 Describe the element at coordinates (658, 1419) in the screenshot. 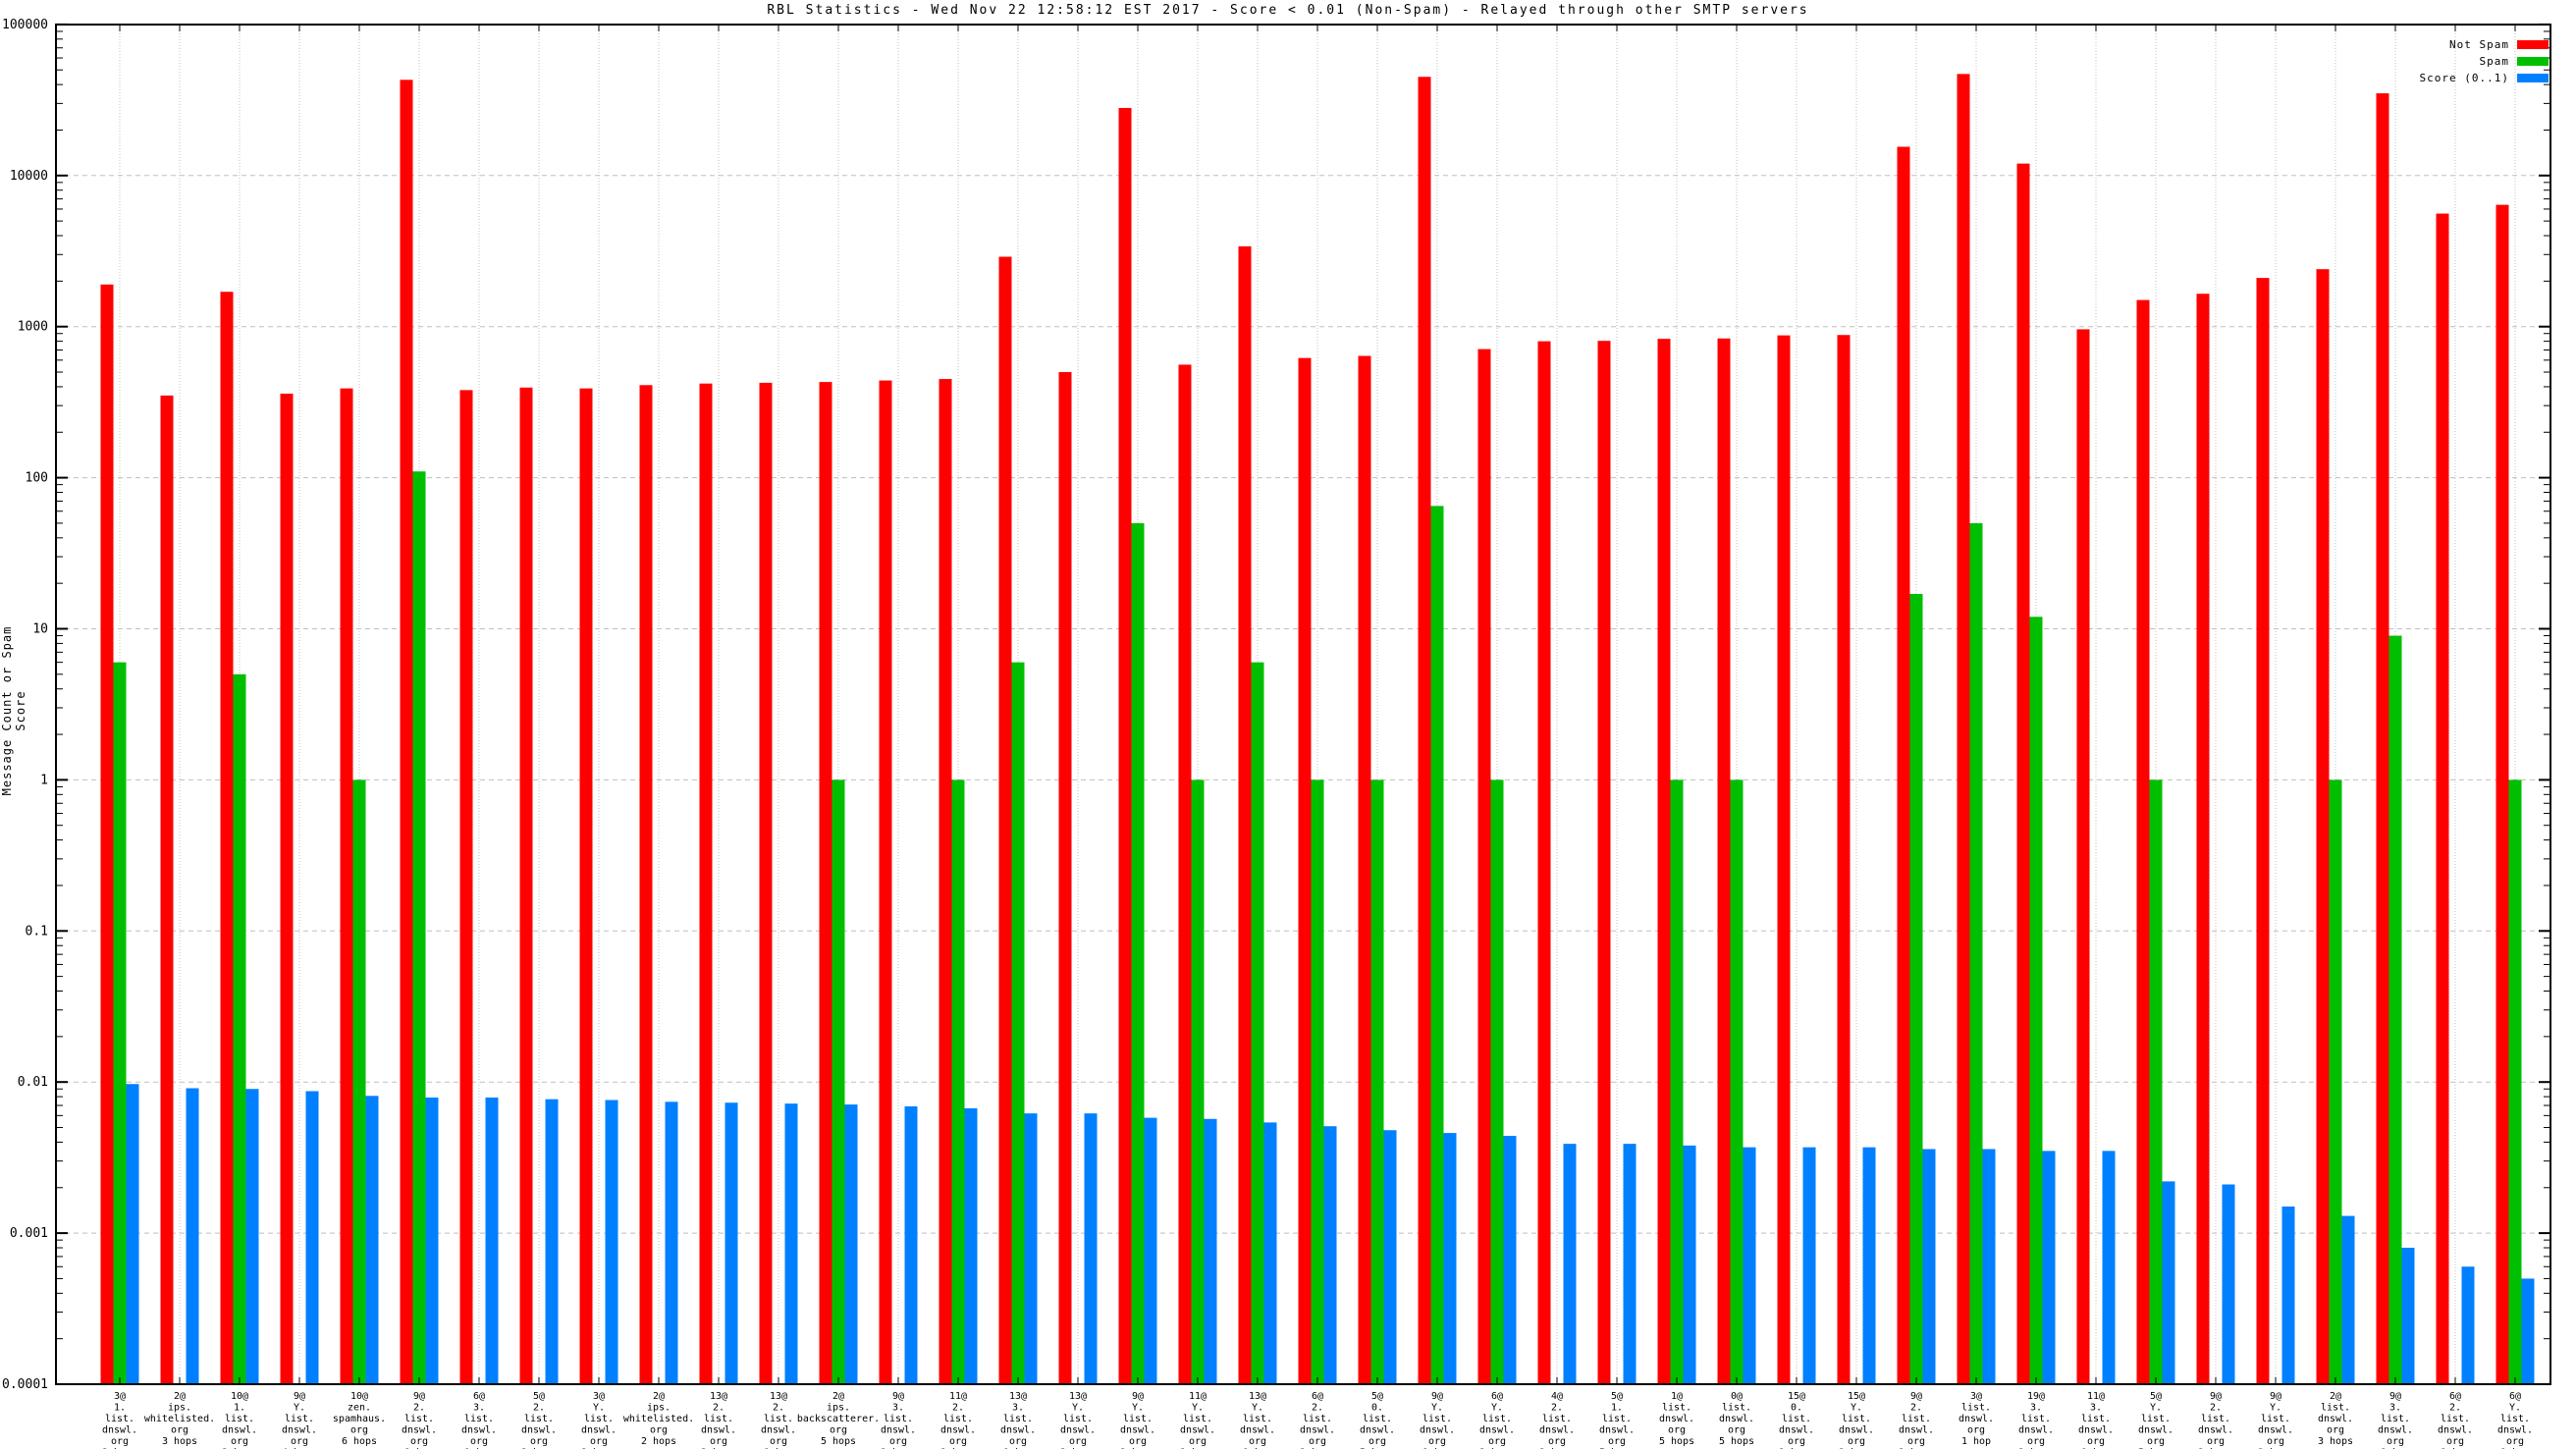

I see `x-tick-label: whitelisted.` at that location.